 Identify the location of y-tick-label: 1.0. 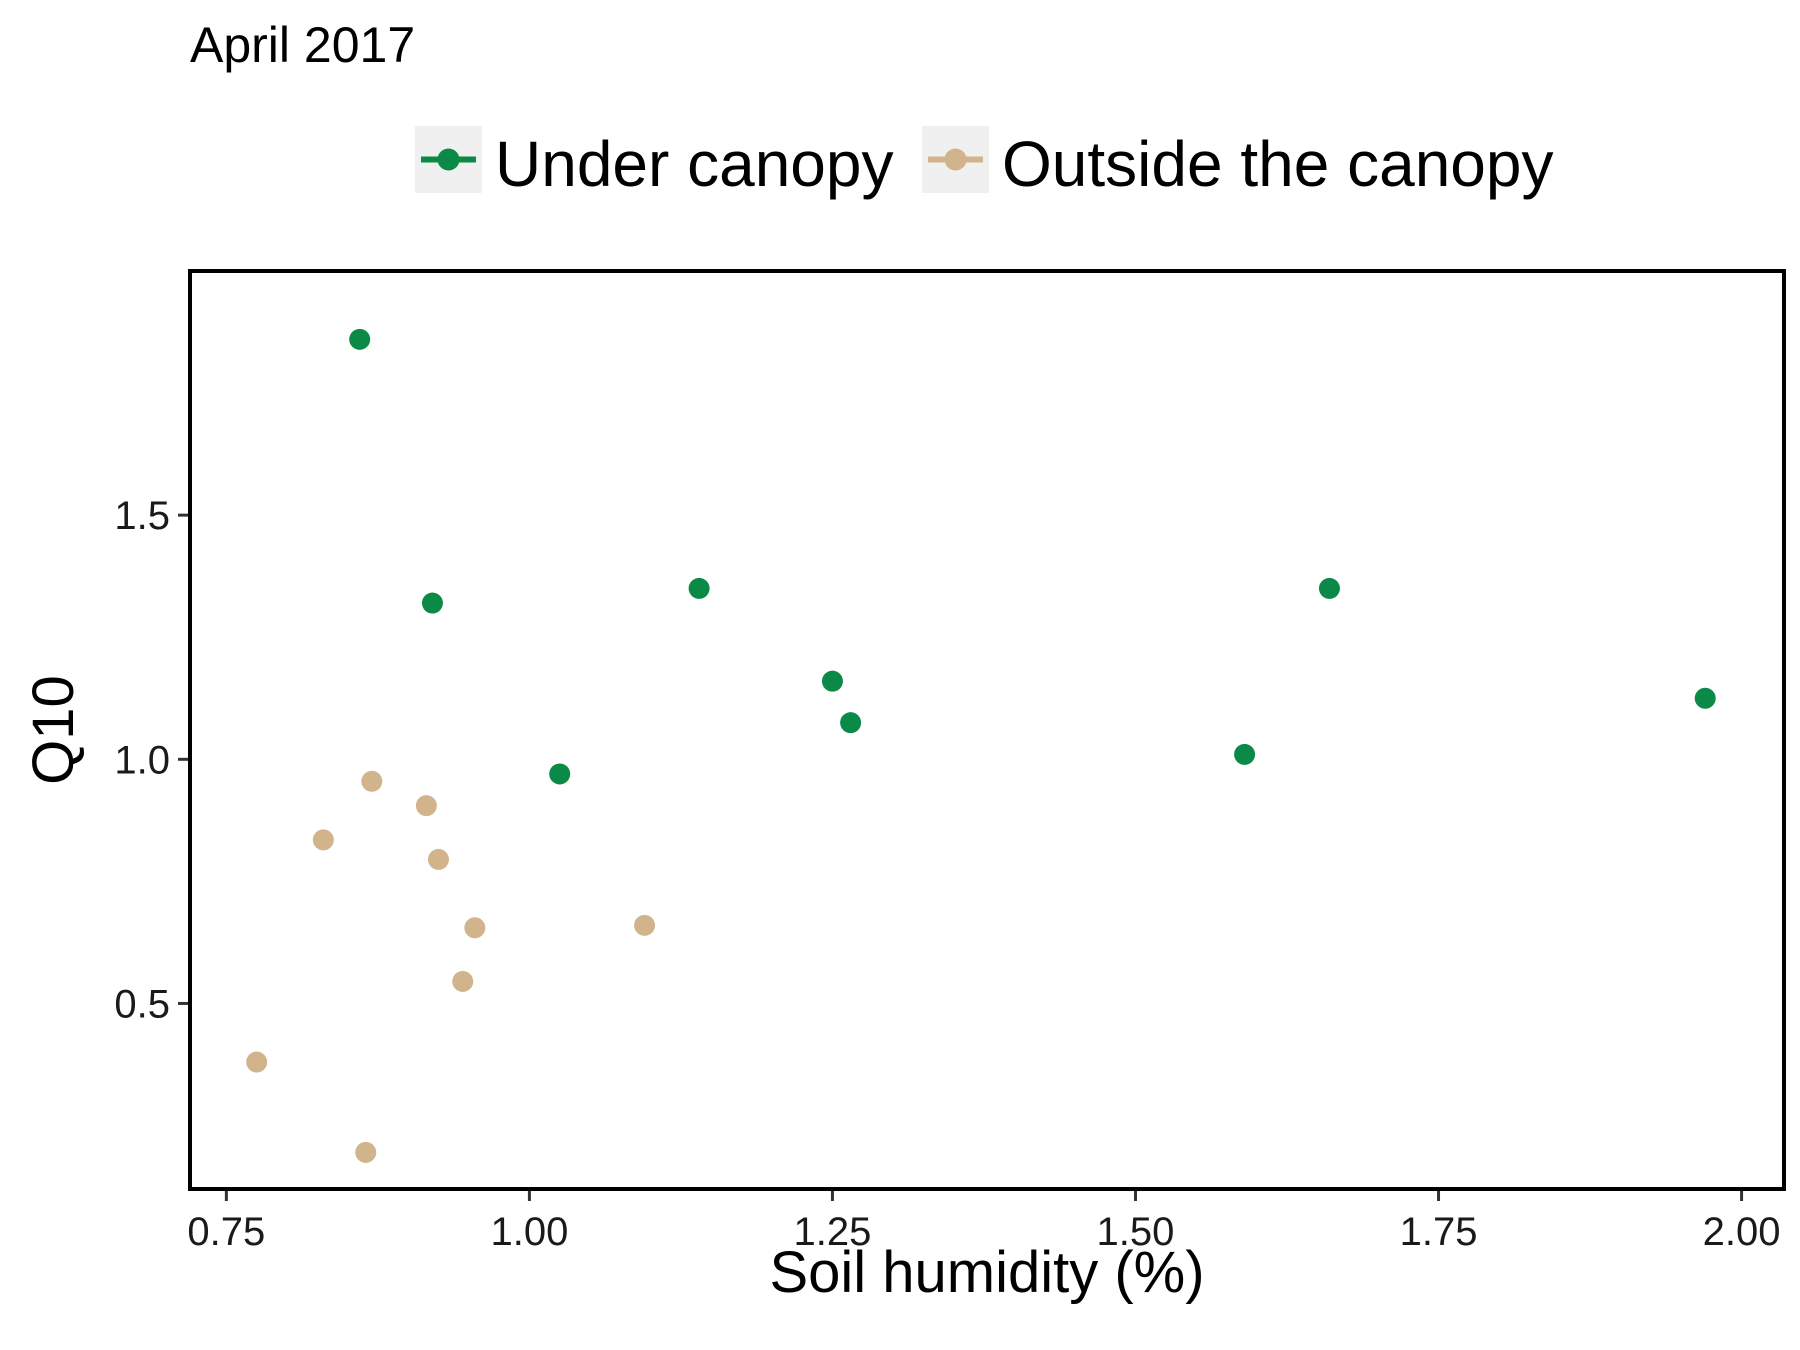
(142, 760).